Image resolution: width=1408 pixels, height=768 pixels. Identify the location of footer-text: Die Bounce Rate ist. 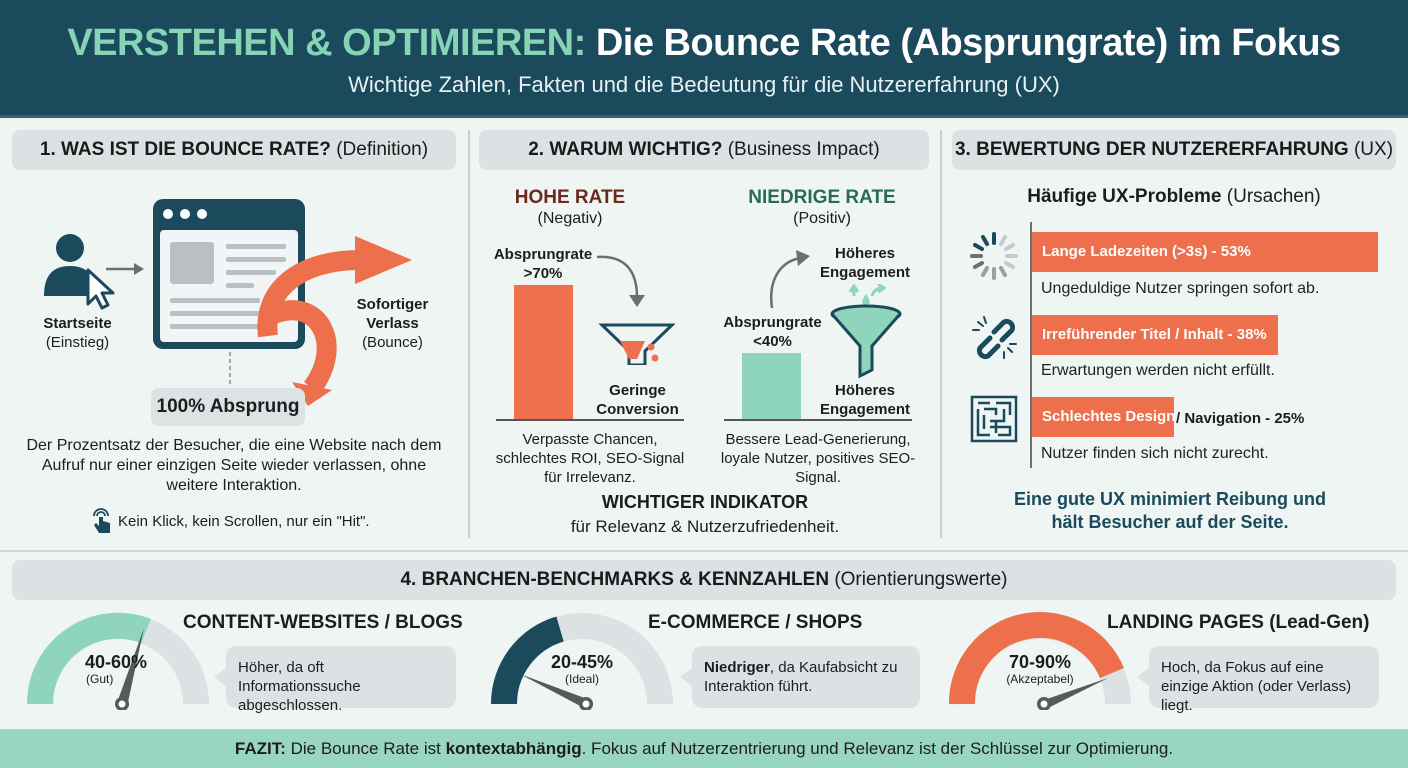
(365, 748).